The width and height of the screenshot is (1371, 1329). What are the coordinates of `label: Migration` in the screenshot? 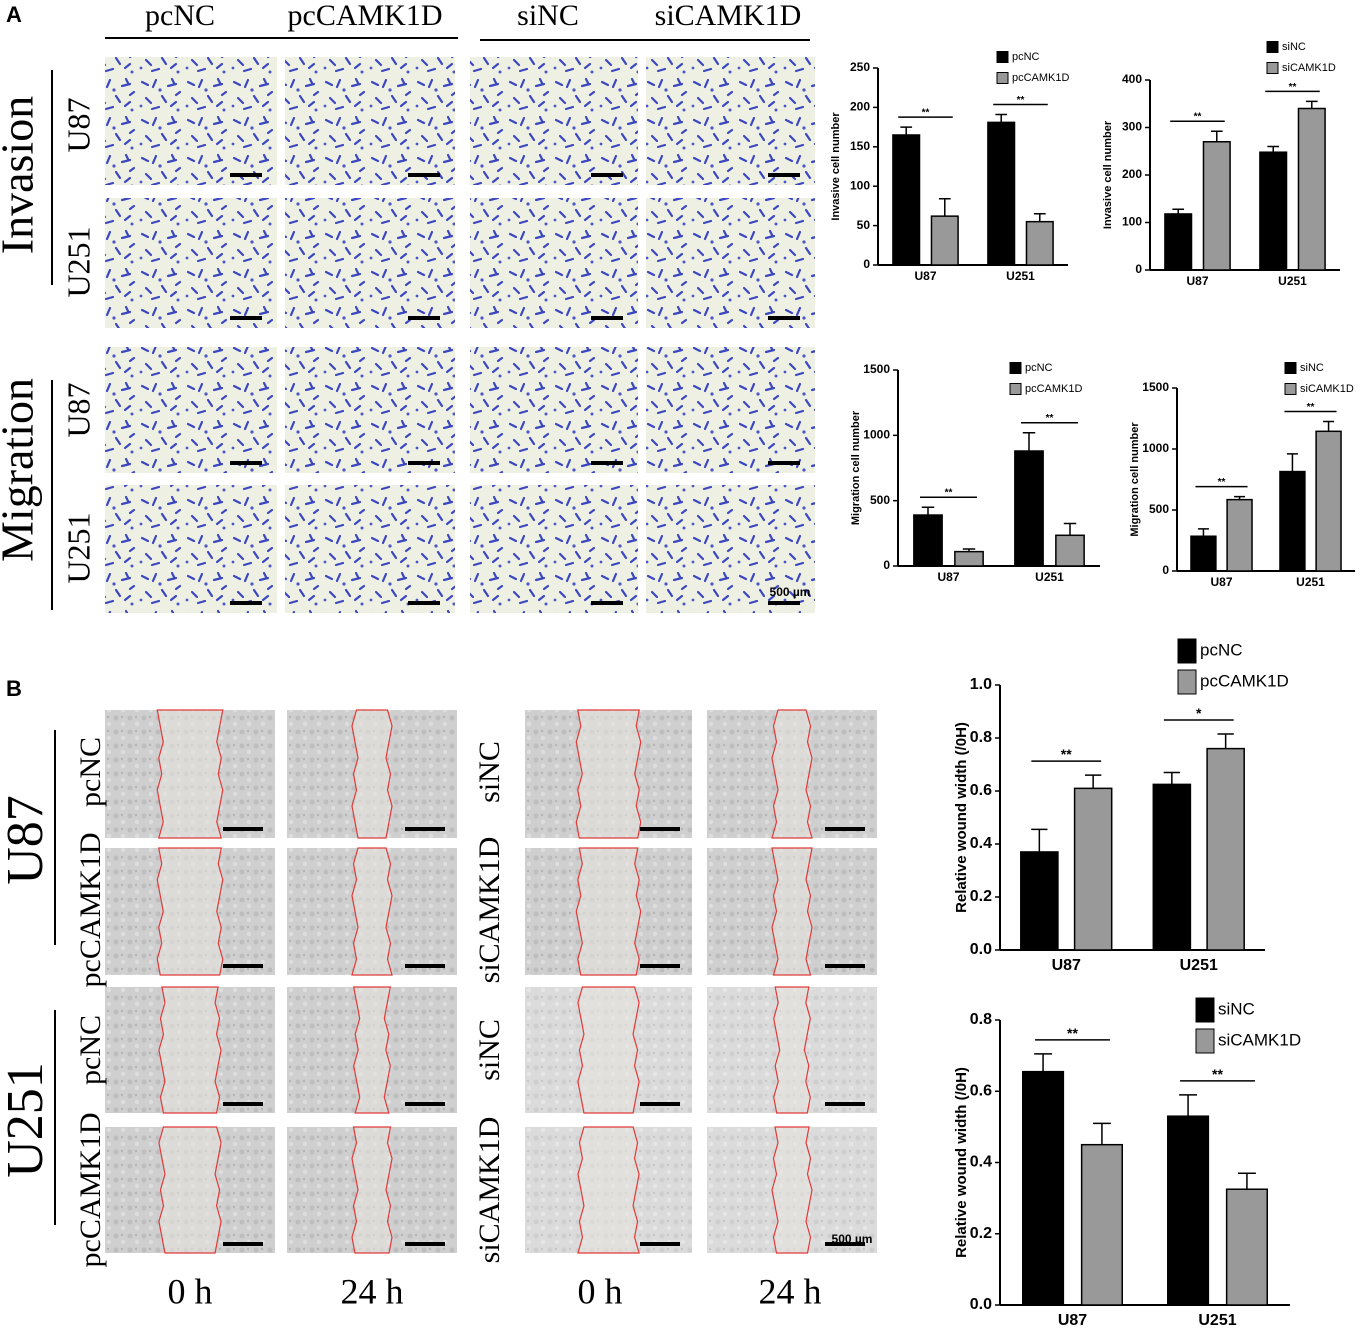 It's located at (21, 470).